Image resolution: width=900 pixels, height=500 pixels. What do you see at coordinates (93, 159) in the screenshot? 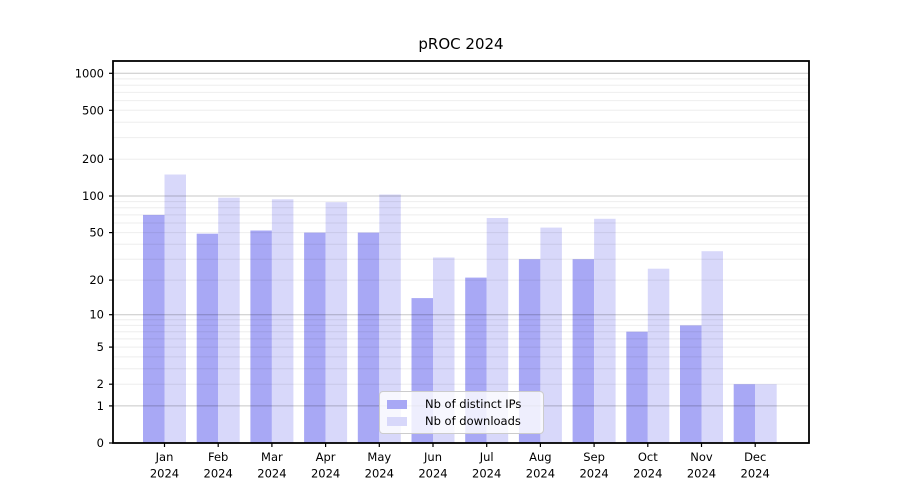
I see `y-tick-label: 200` at bounding box center [93, 159].